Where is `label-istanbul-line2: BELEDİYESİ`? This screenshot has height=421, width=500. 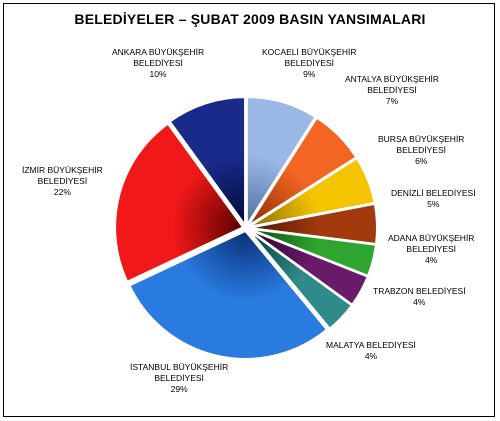
label-istanbul-line2: BELEDİYESİ is located at coordinates (179, 378).